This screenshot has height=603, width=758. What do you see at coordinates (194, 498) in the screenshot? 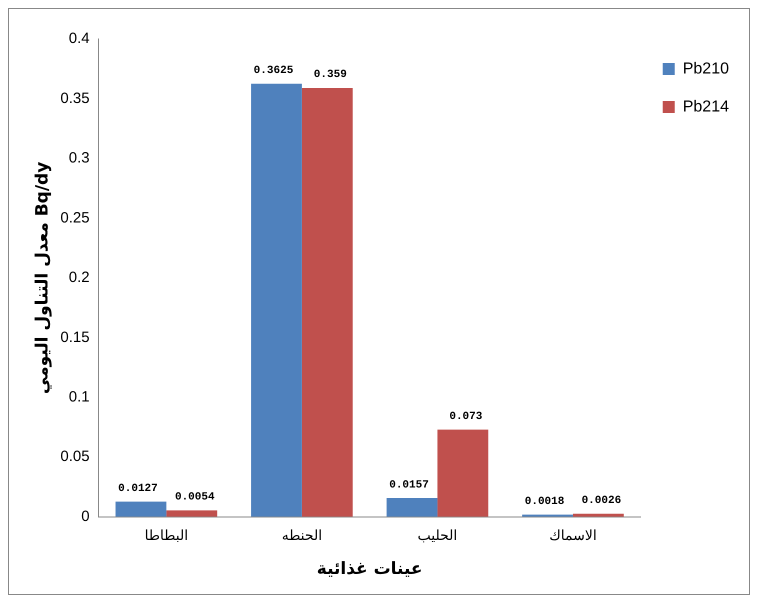
I see `data-label: 0.0054` at bounding box center [194, 498].